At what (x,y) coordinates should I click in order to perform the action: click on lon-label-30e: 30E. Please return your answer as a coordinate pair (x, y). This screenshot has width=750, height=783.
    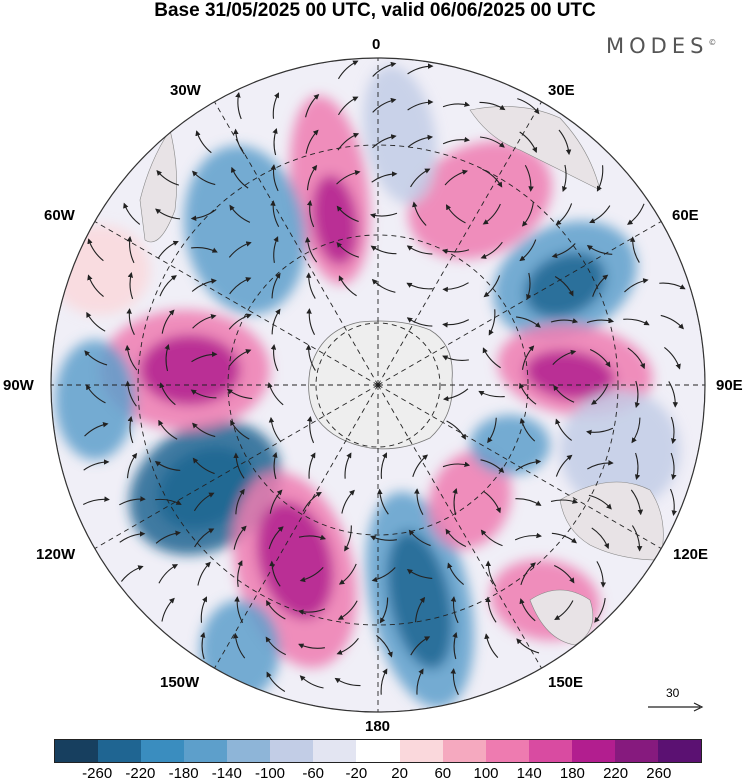
    Looking at the image, I should click on (561, 90).